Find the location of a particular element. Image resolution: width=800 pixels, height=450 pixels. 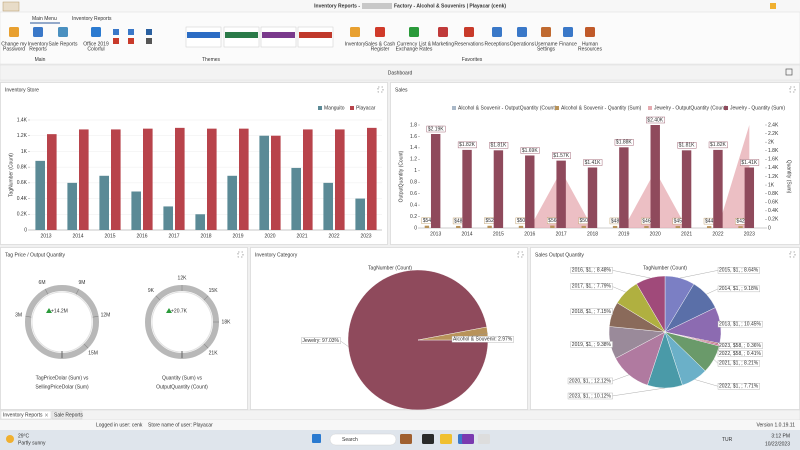

doc-tab-label: Sale Reports is located at coordinates (68, 416).